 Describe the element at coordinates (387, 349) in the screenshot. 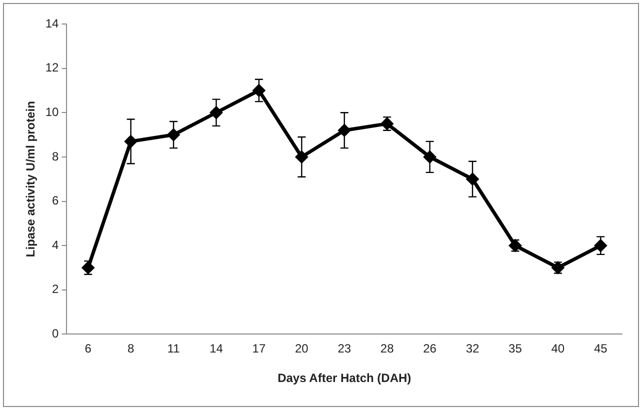

I see `x-tick-label: 28` at that location.